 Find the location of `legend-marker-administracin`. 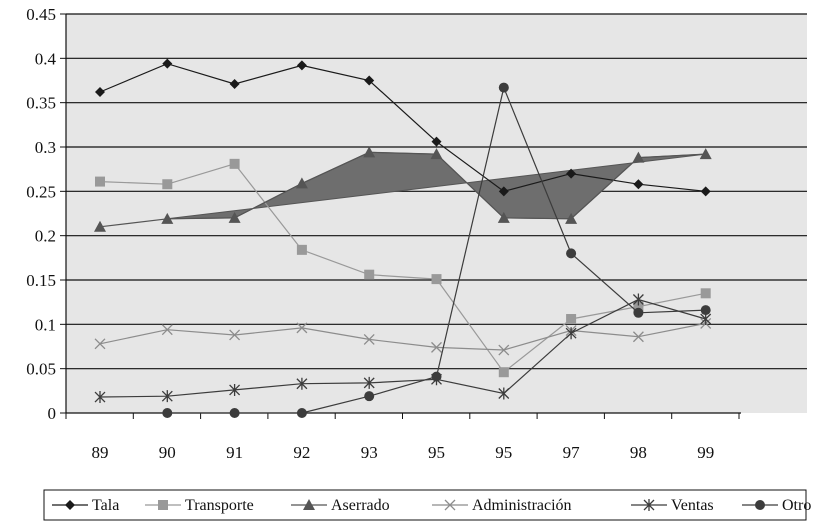

legend-marker-administracin is located at coordinates (450, 505).